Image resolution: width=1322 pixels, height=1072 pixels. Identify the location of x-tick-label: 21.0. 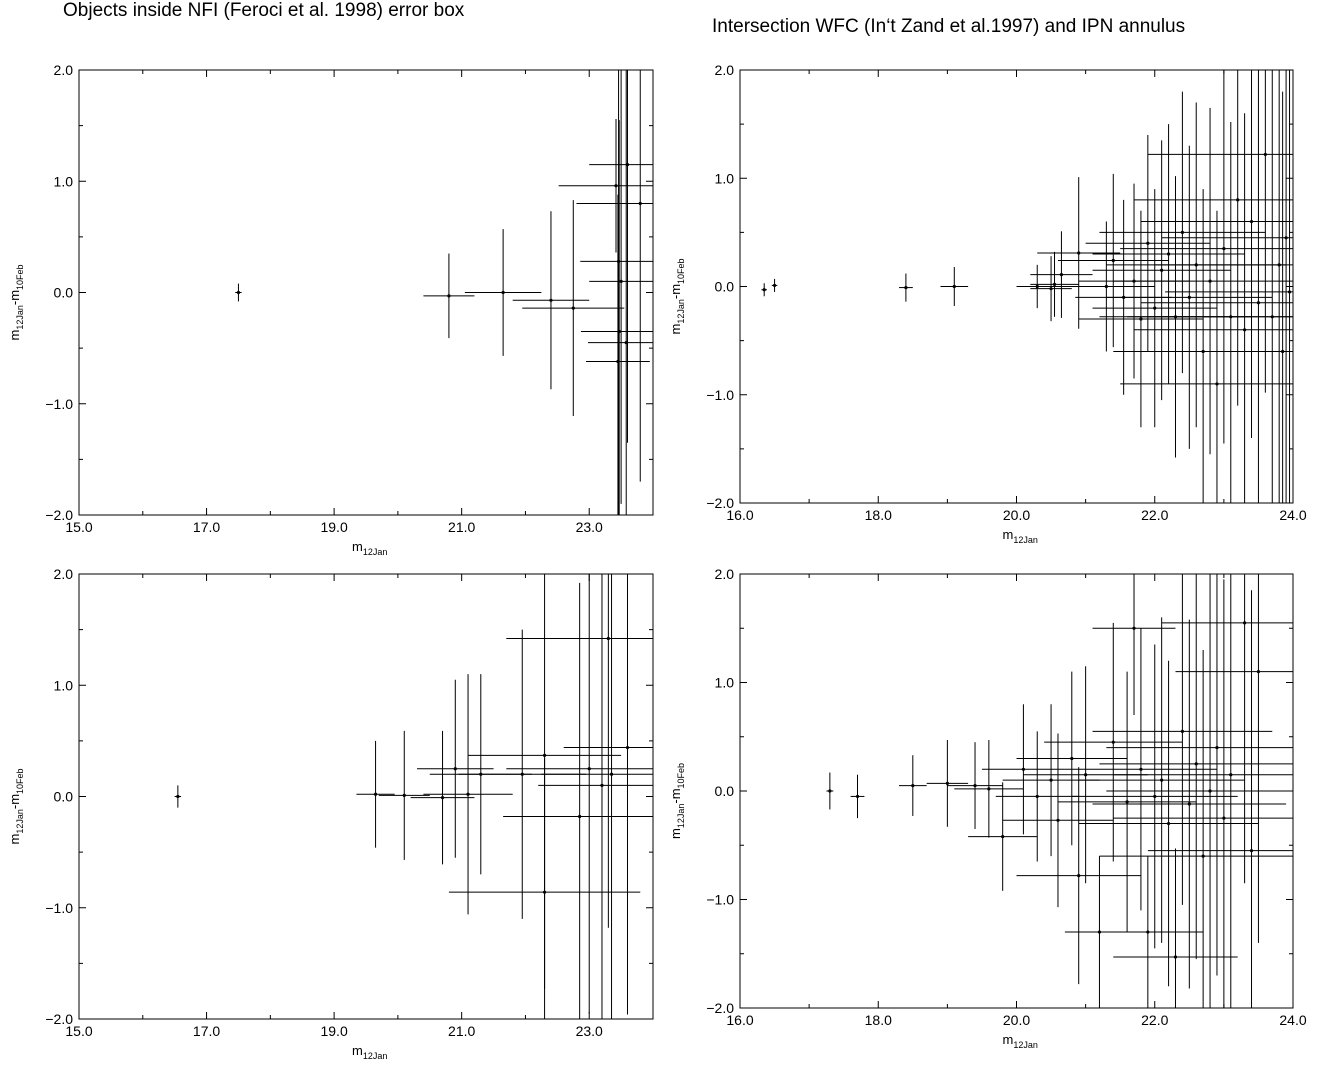
(461, 1031).